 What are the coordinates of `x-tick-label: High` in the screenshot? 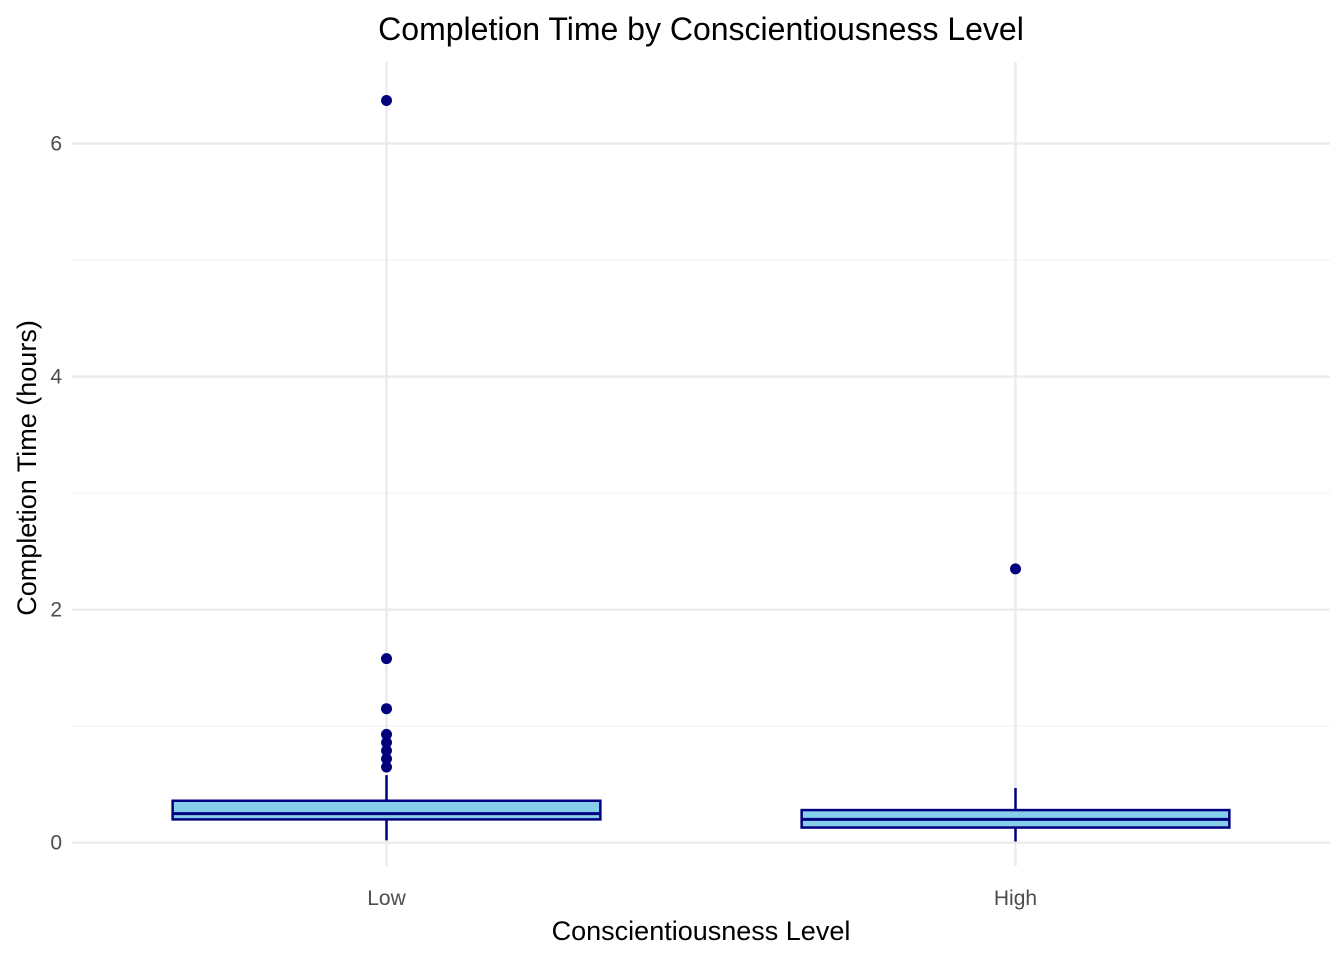 It's located at (1015, 898).